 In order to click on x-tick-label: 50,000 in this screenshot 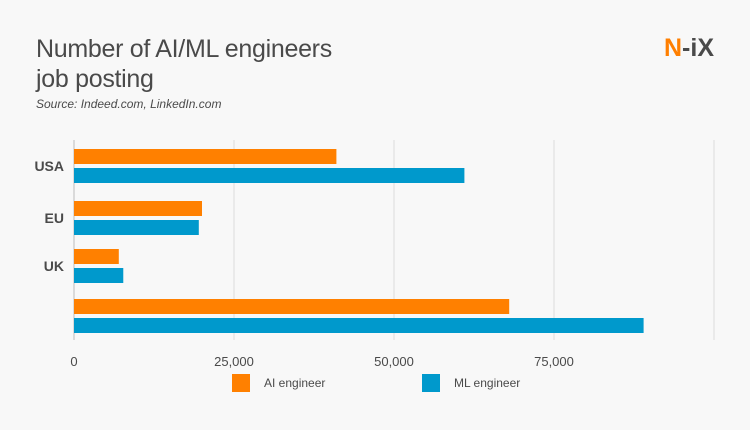, I will do `click(394, 361)`.